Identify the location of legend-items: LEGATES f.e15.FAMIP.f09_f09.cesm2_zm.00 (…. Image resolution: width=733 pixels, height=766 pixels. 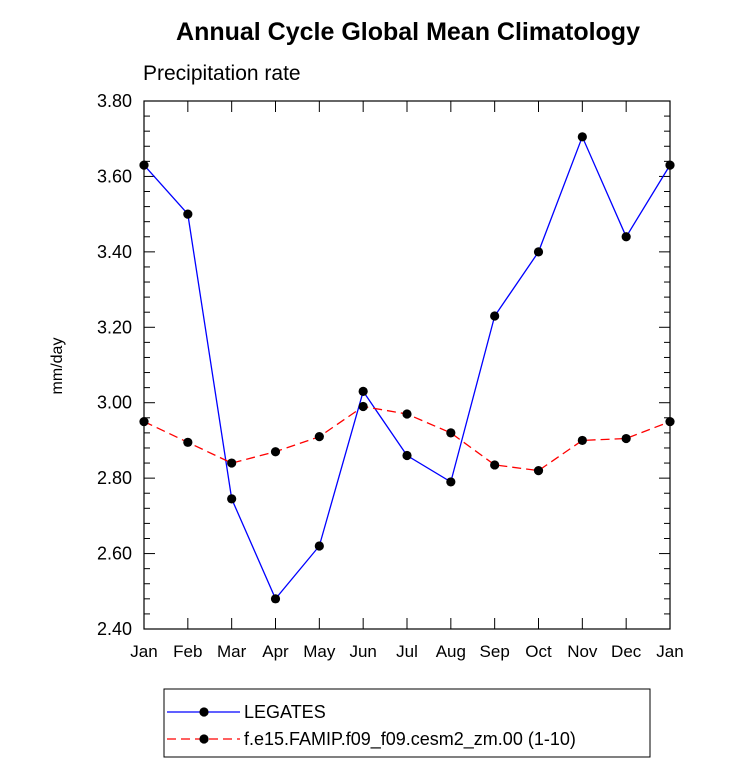
(371, 726).